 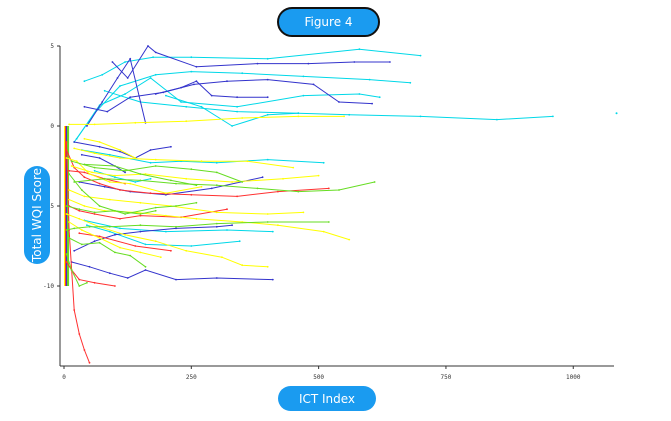 I want to click on y-tick-label: -10, so click(x=48, y=286).